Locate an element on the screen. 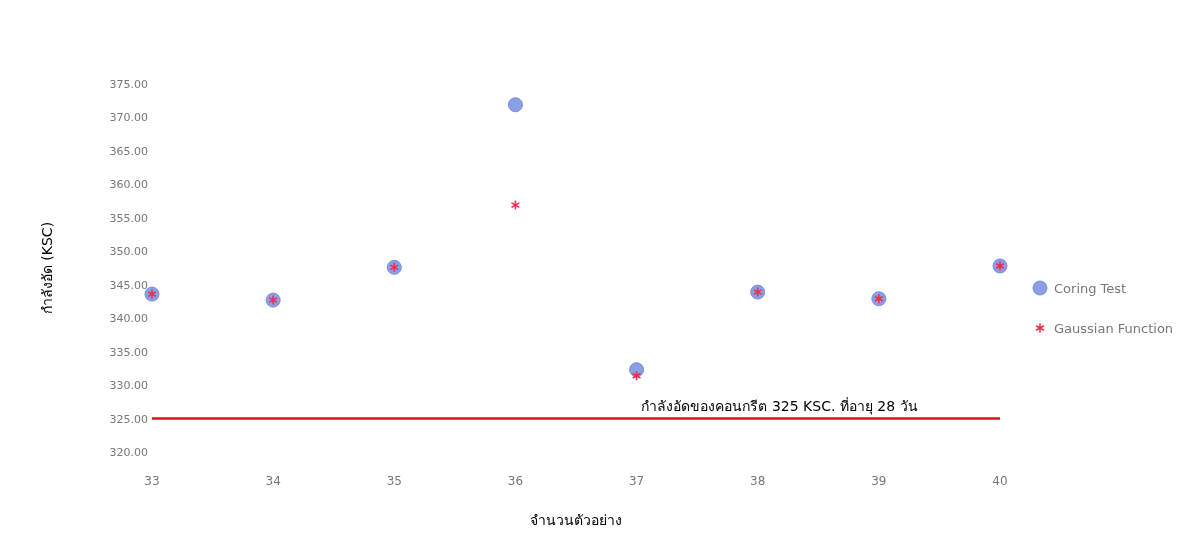 The width and height of the screenshot is (1199, 548). y-tick-label: 335.00 is located at coordinates (128, 352).